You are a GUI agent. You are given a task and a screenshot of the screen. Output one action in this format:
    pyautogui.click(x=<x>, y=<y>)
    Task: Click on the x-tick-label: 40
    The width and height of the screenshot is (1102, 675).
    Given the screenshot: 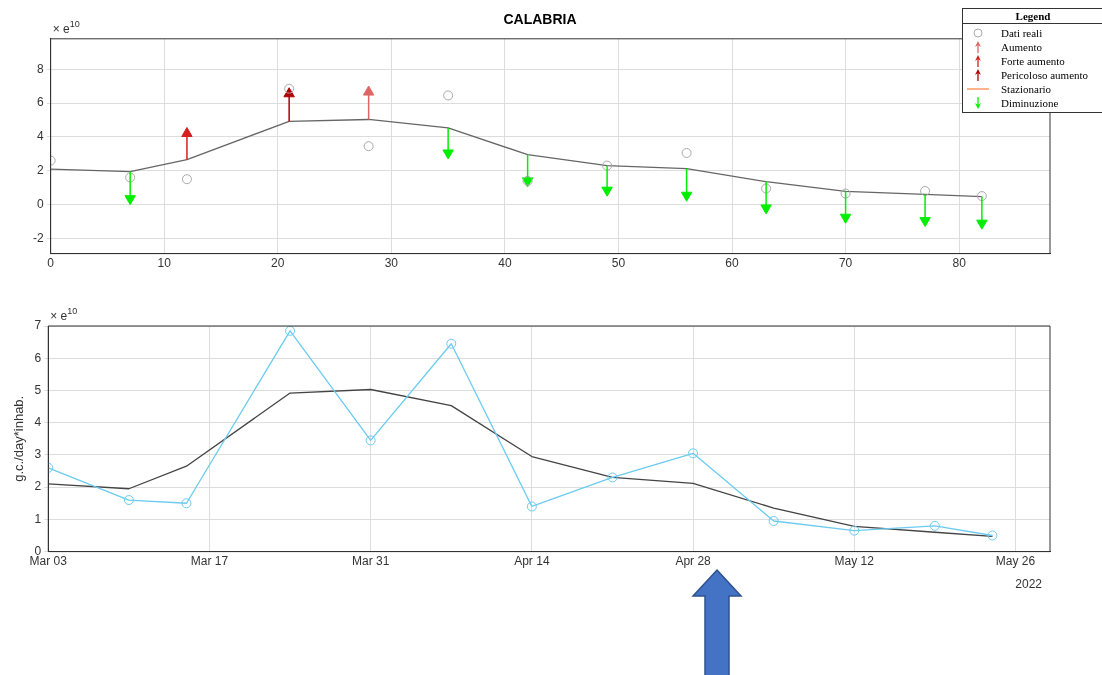 What is the action you would take?
    pyautogui.click(x=505, y=263)
    